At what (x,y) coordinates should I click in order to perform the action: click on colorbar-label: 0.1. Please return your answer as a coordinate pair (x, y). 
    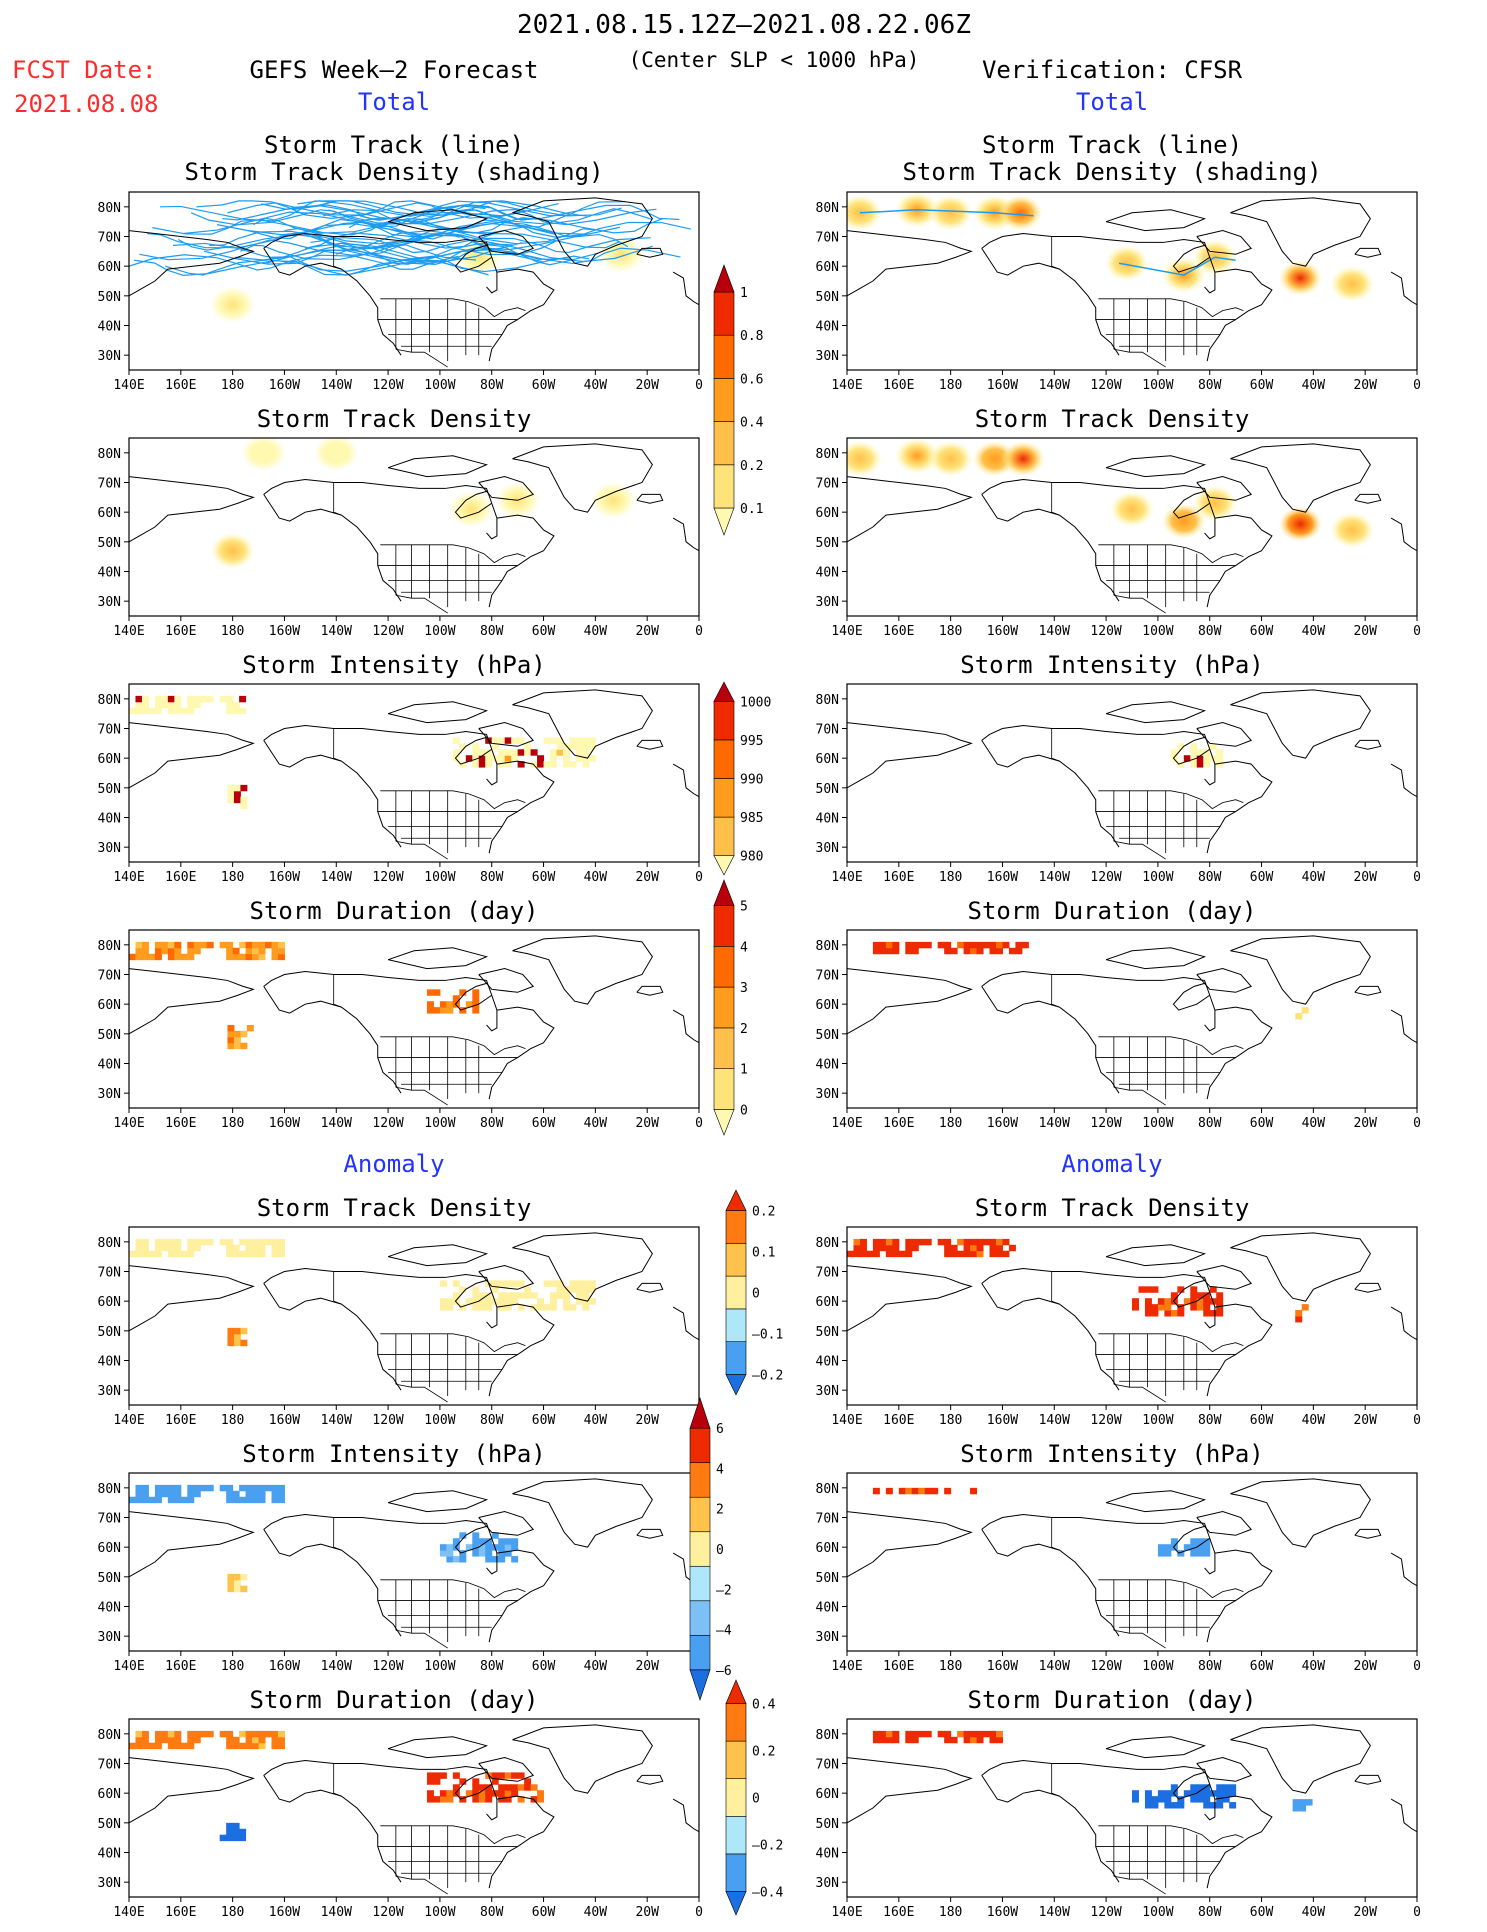
    Looking at the image, I should click on (751, 509).